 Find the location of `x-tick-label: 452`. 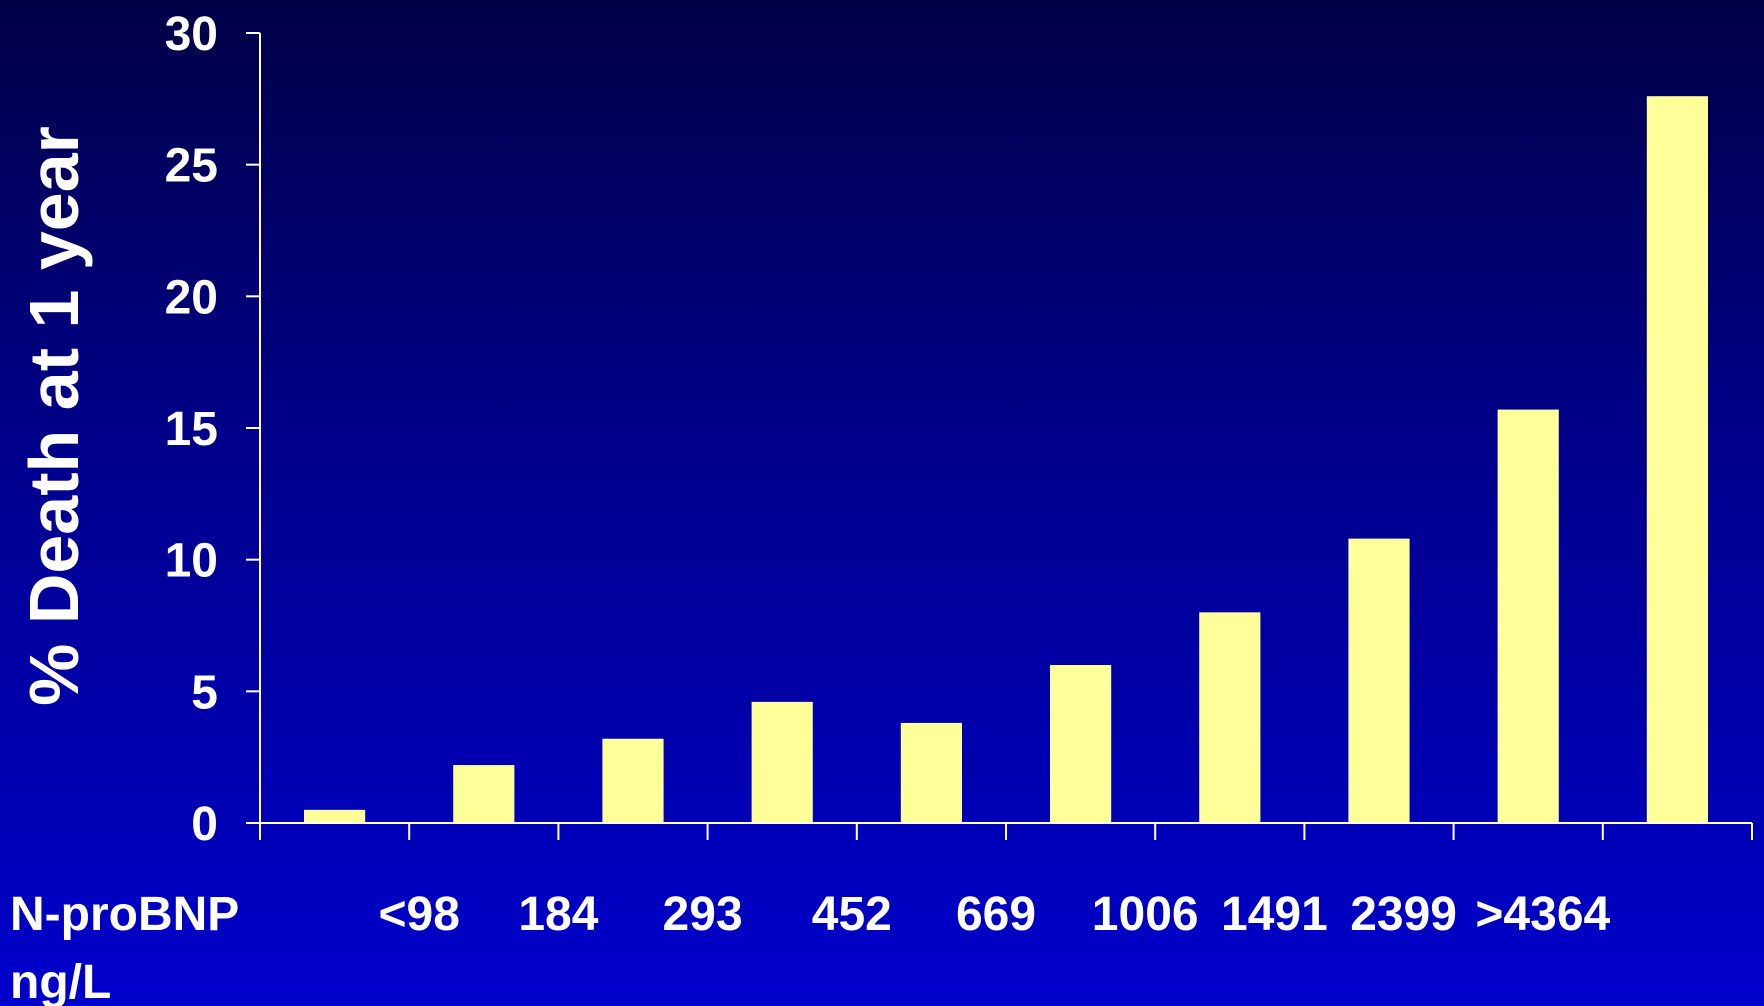

x-tick-label: 452 is located at coordinates (852, 914).